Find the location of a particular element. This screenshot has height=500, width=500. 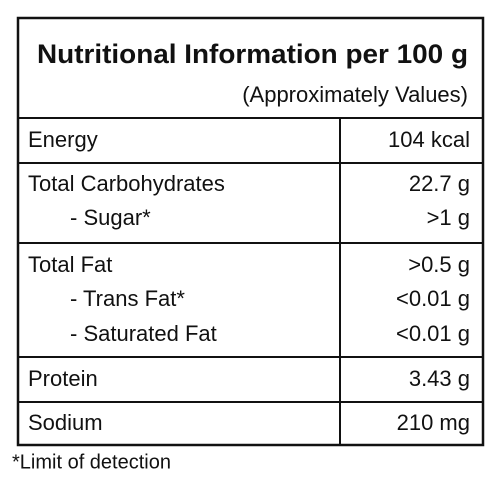

row-label: Total Carbohydrates is located at coordinates (126, 183).